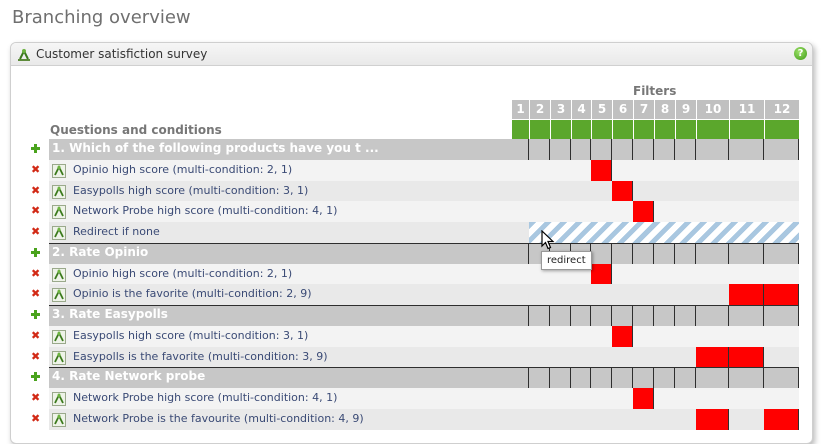 This screenshot has width=836, height=444. Describe the element at coordinates (520, 109) in the screenshot. I see `filter-column-1: 1` at that location.